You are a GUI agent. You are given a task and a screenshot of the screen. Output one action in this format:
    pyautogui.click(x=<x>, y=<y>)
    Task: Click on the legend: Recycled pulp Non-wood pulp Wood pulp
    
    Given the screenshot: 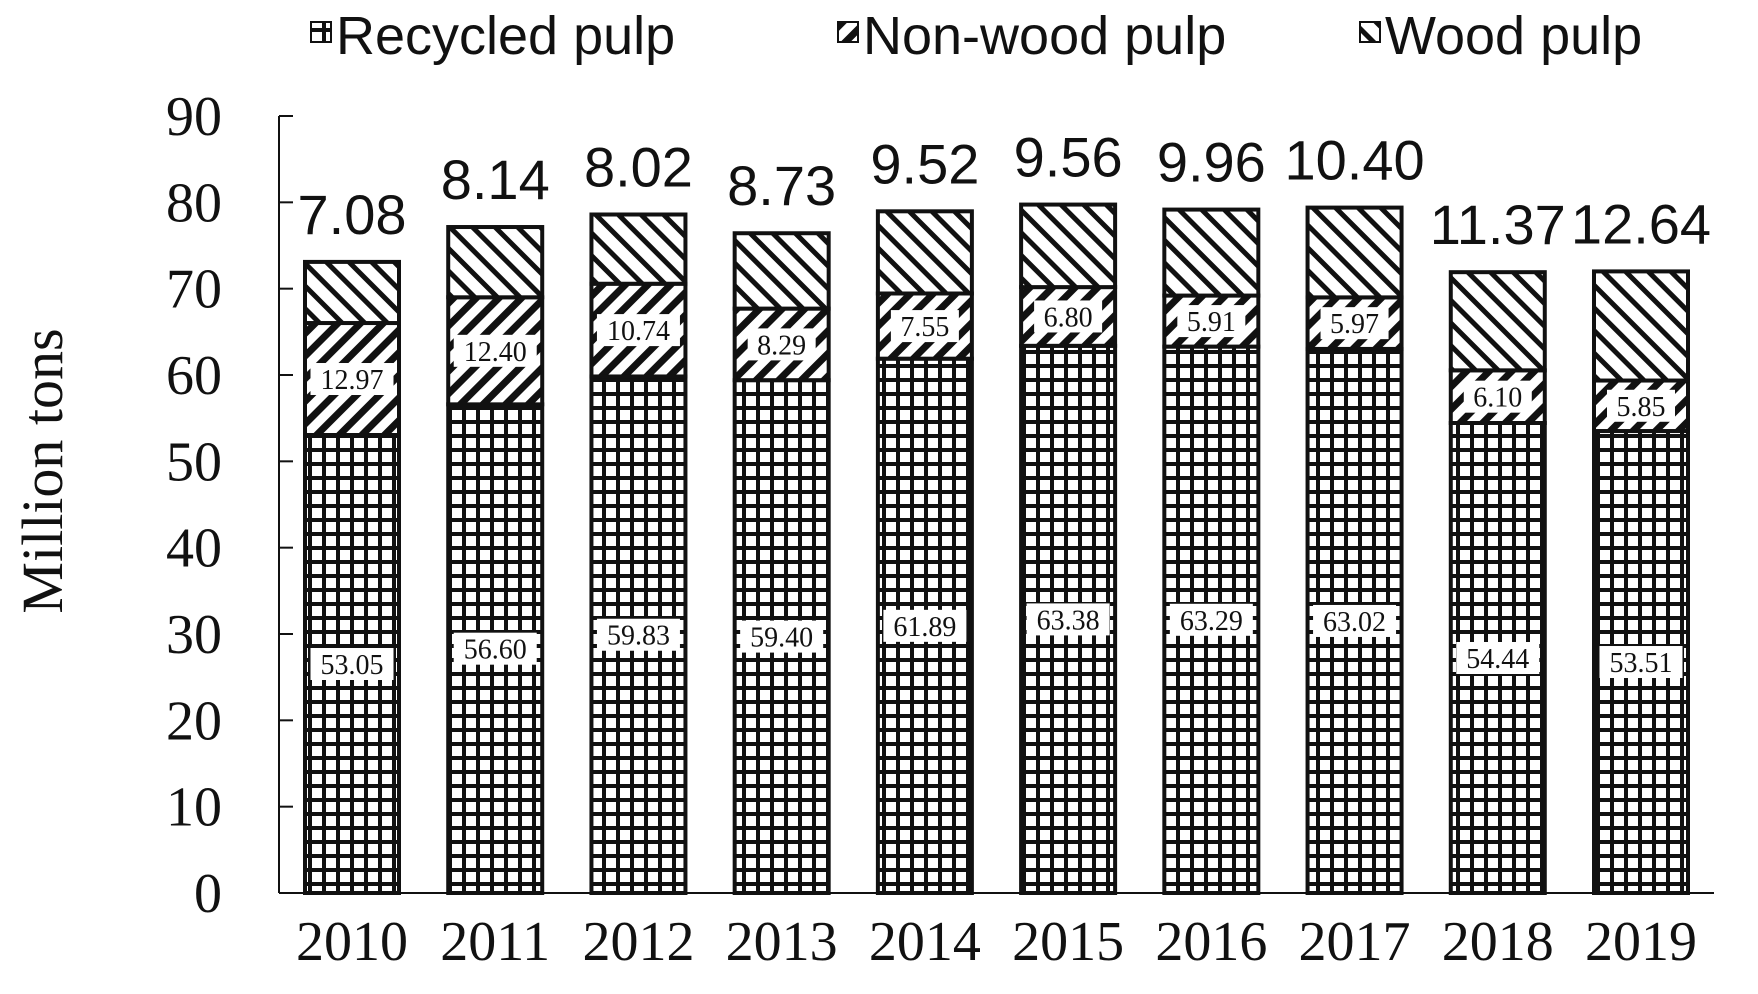 What is the action you would take?
    pyautogui.click(x=976, y=36)
    